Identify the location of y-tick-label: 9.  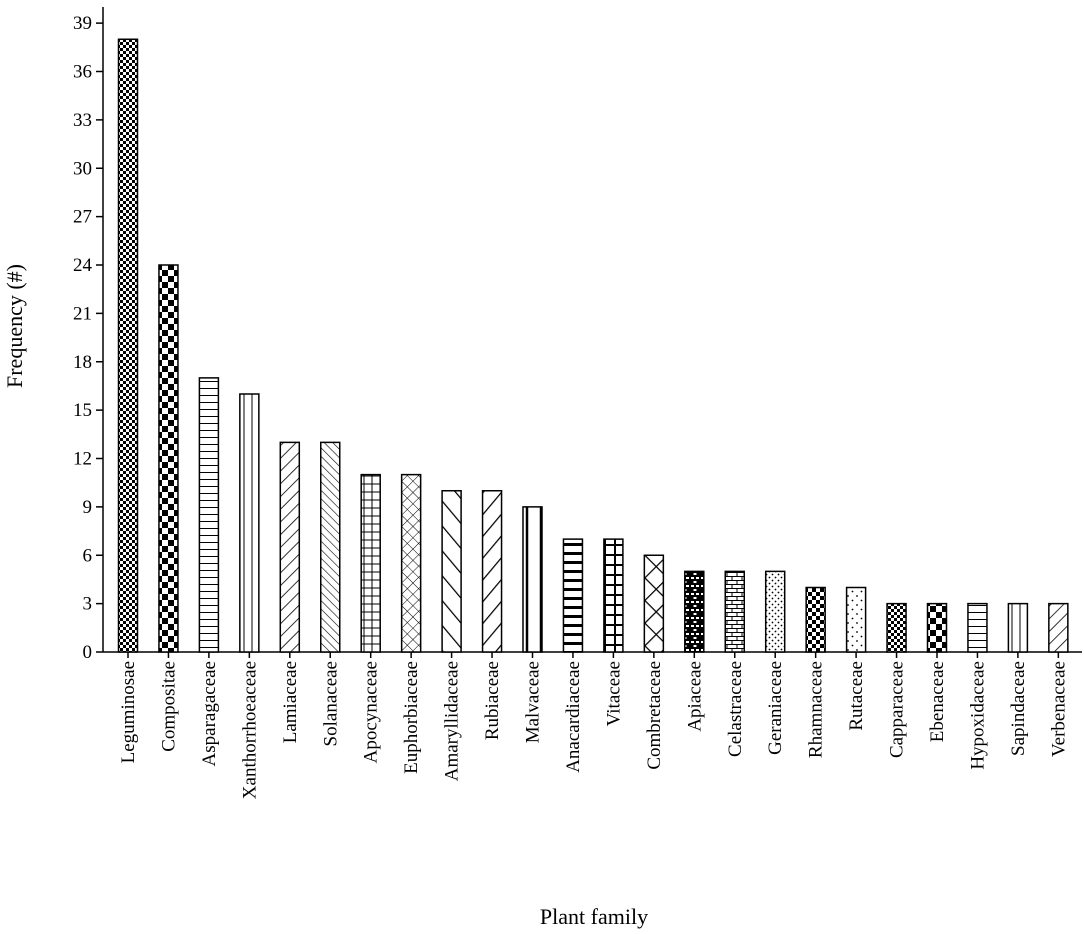
(88, 507).